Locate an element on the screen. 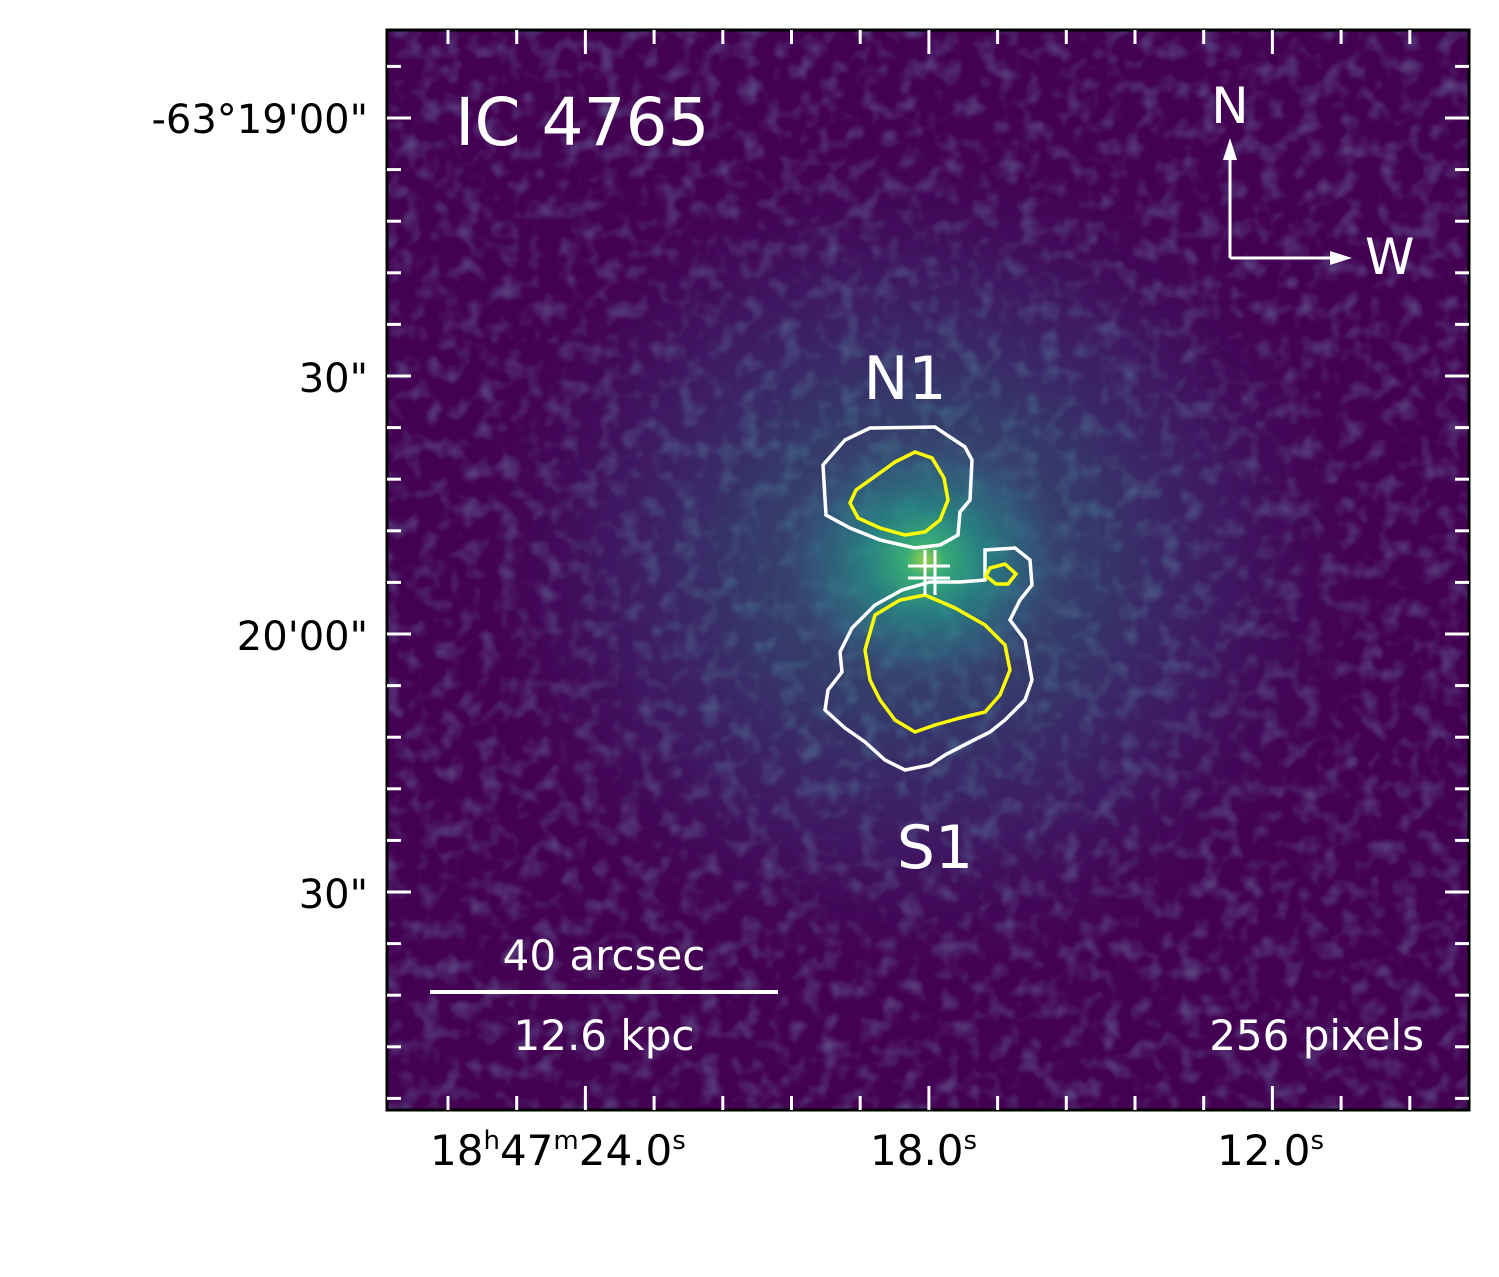  x-tick-label: 12.0s is located at coordinates (1270, 1150).